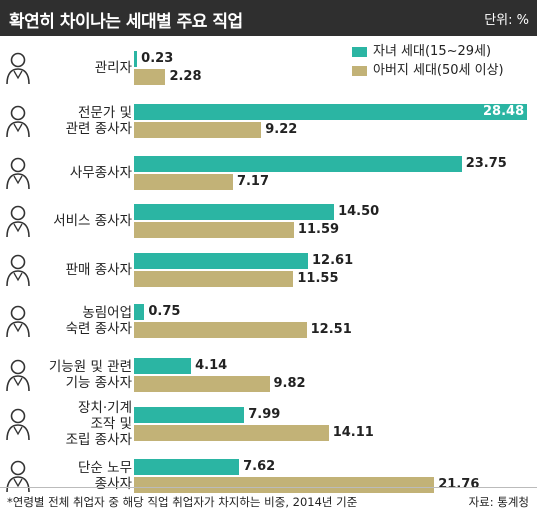 The width and height of the screenshot is (537, 518). What do you see at coordinates (126, 22) in the screenshot?
I see `chart-title: 확연히 차이나는 세대별 주요 직업` at bounding box center [126, 22].